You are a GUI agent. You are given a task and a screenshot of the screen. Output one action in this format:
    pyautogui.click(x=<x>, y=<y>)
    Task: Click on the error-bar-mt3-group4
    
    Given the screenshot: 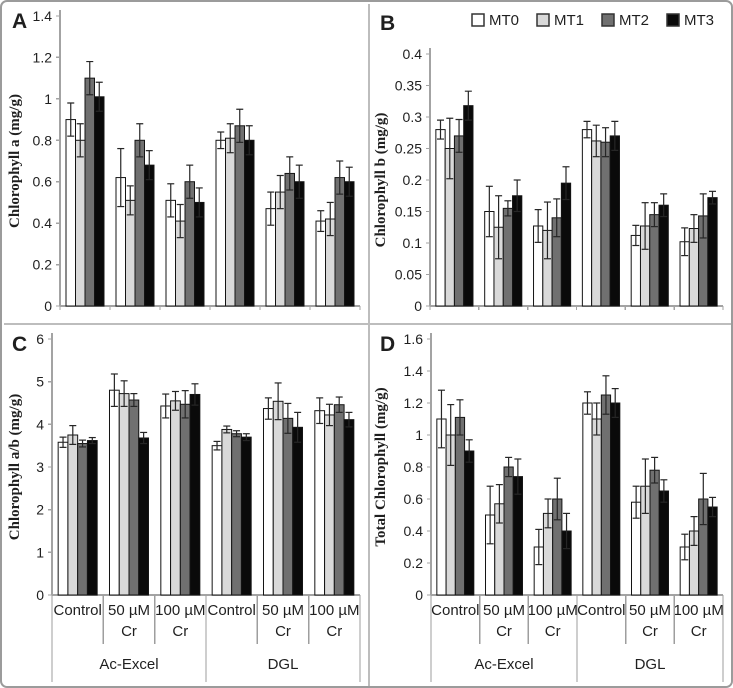 What is the action you would take?
    pyautogui.click(x=249, y=140)
    